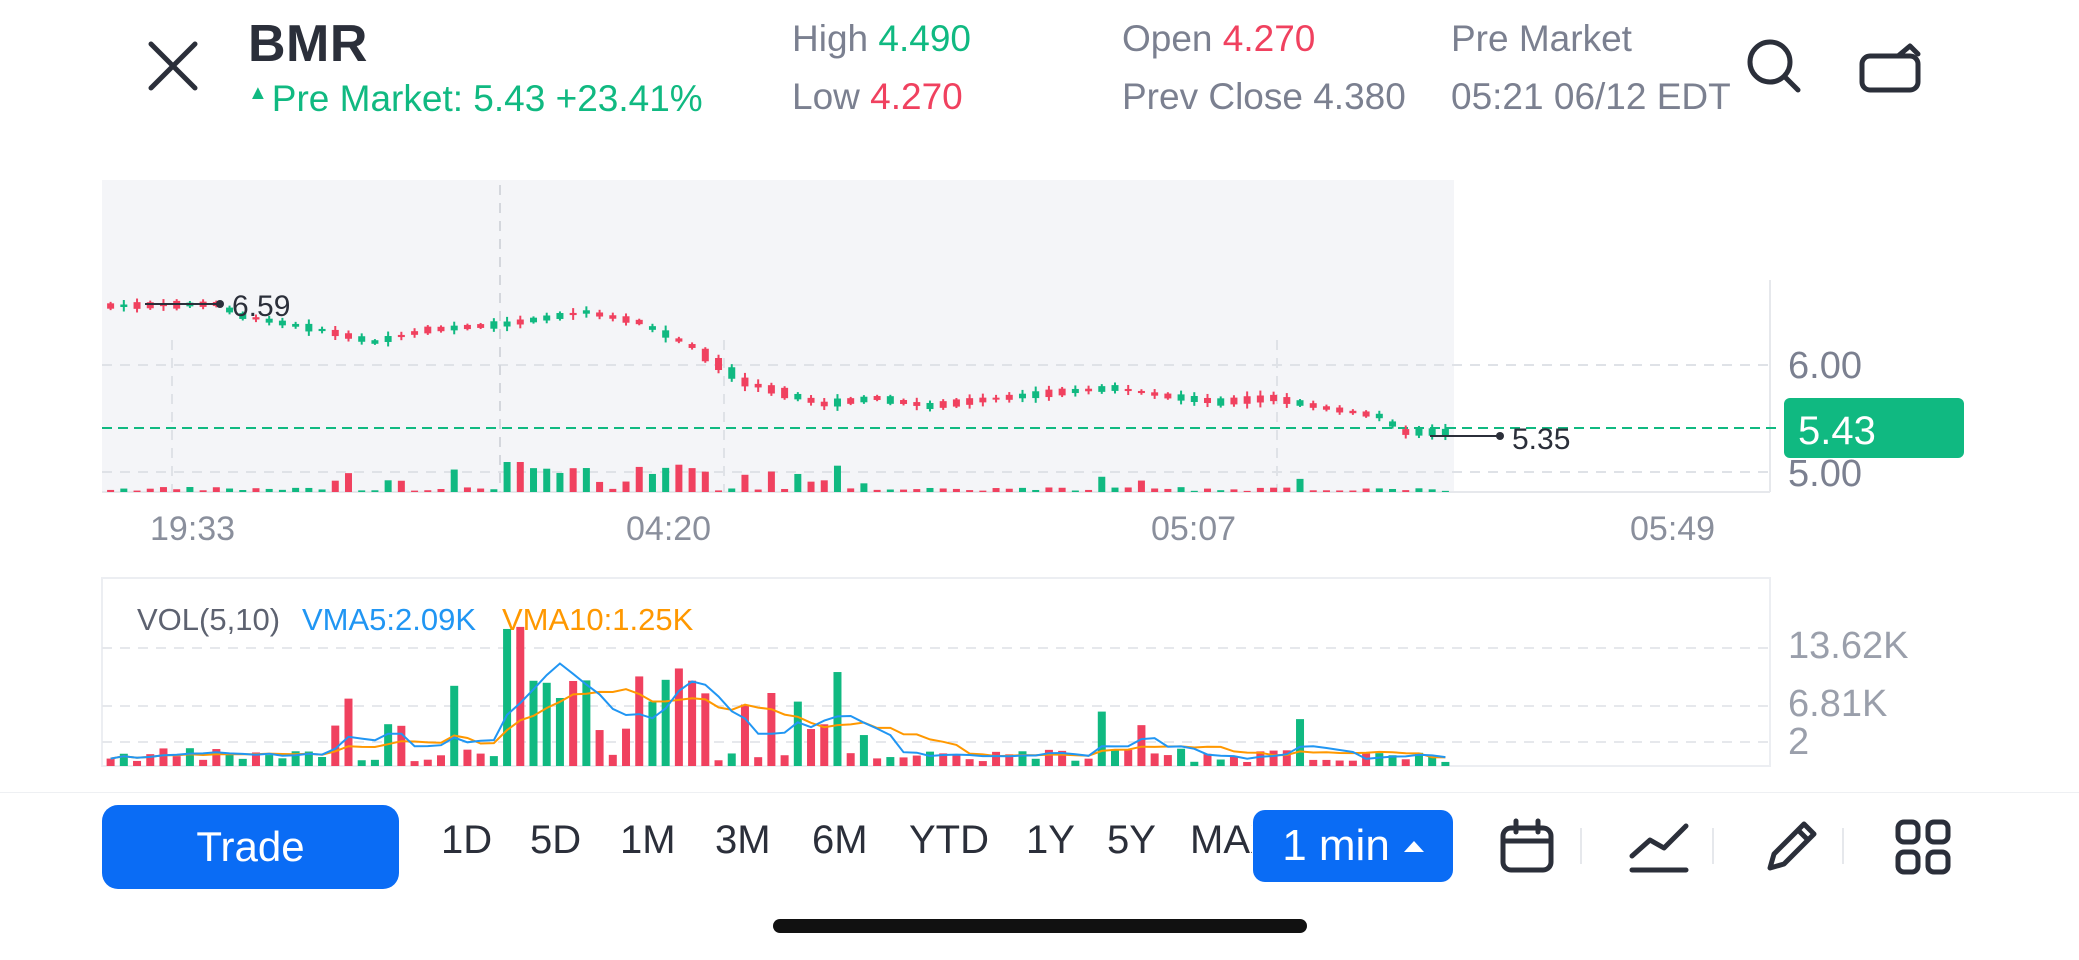  What do you see at coordinates (1848, 646) in the screenshot?
I see `volume-y-tick: 13.62K` at bounding box center [1848, 646].